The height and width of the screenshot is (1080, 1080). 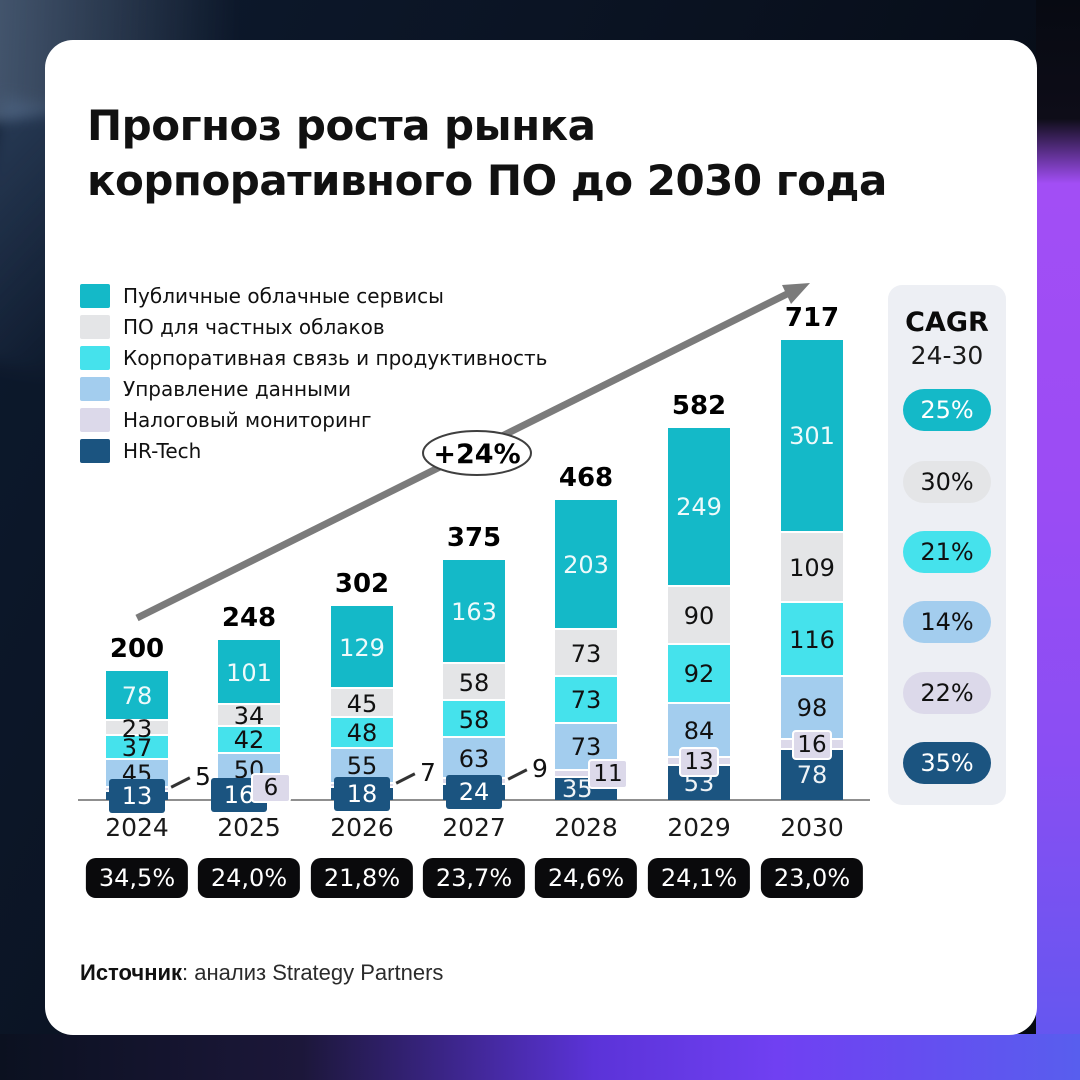 What do you see at coordinates (812, 436) in the screenshot?
I see `bar-value-label: 301` at bounding box center [812, 436].